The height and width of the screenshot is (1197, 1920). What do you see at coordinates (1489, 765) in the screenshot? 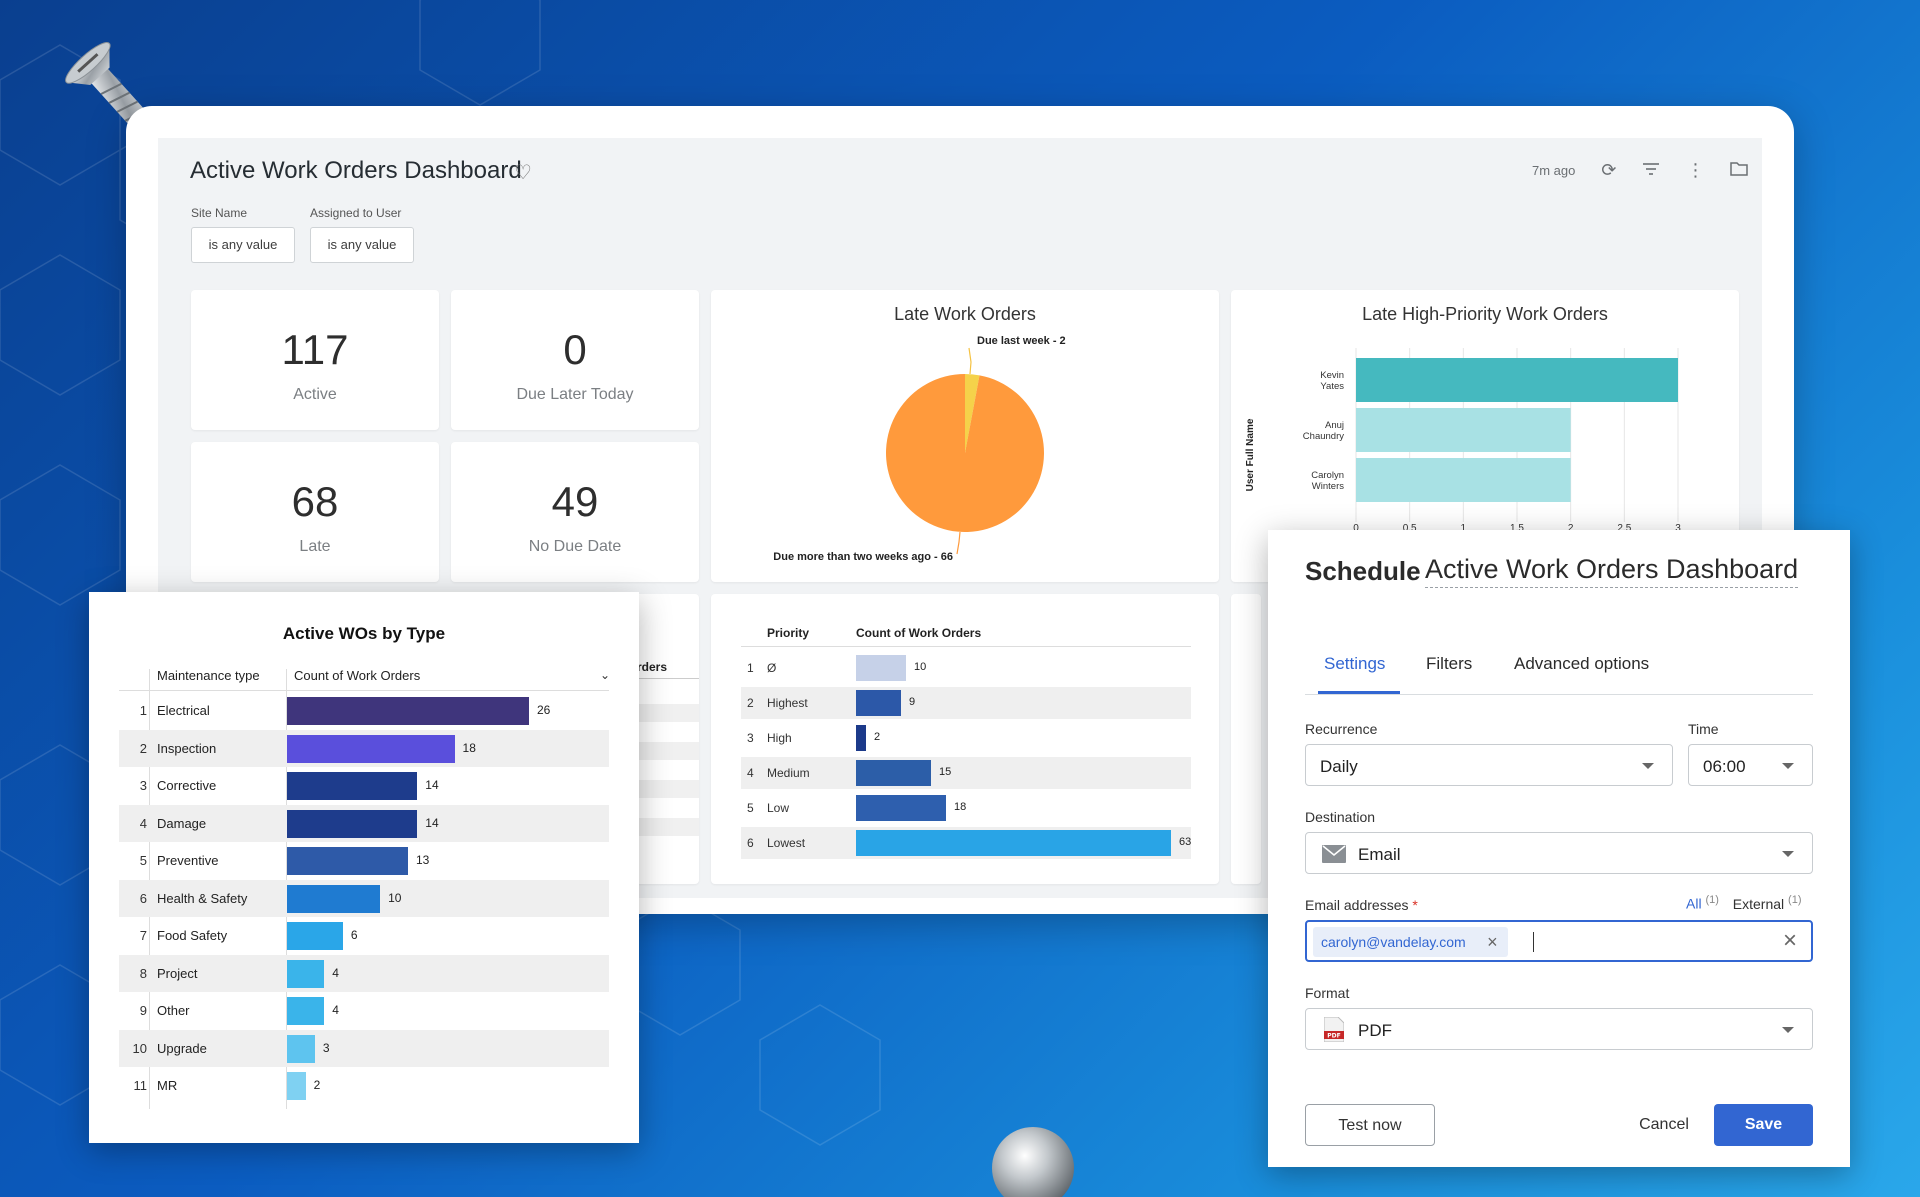
I see `recurrence-select: Daily` at bounding box center [1489, 765].